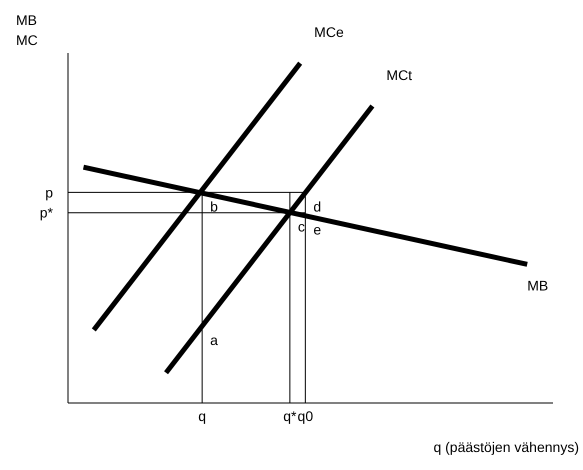  I want to click on ref-line-label: p, so click(49, 192).